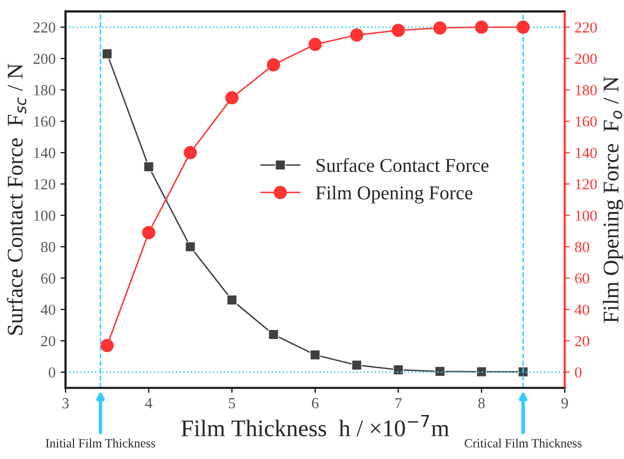 This screenshot has width=624, height=459. Describe the element at coordinates (45, 90) in the screenshot. I see `y-tick-label: 180` at that location.